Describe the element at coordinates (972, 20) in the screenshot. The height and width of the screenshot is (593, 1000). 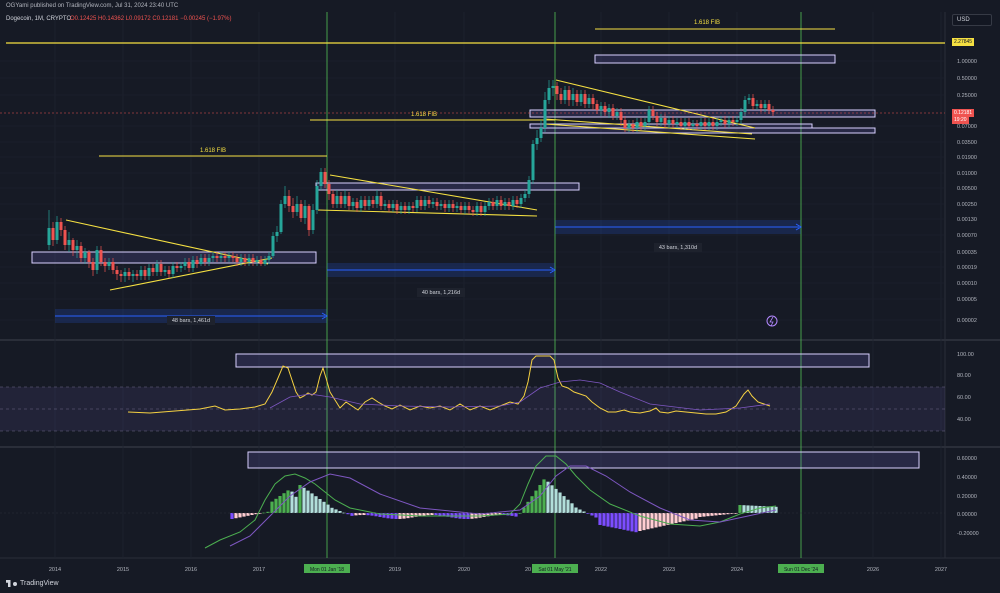
I see `currency-button: USD` at that location.